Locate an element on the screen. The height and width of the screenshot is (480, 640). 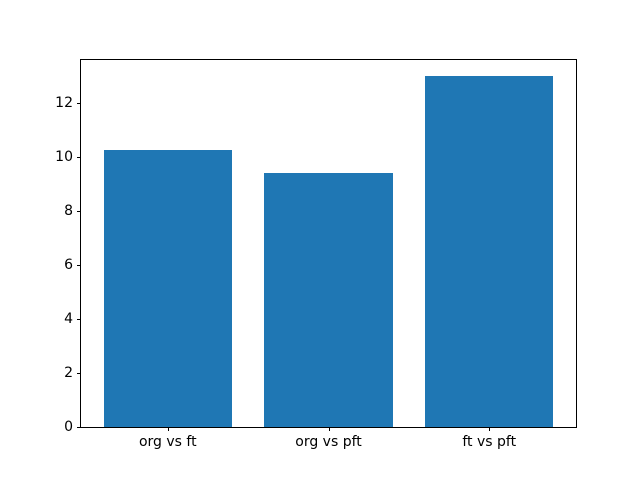
y-tick-label-10: 10 is located at coordinates (64, 157).